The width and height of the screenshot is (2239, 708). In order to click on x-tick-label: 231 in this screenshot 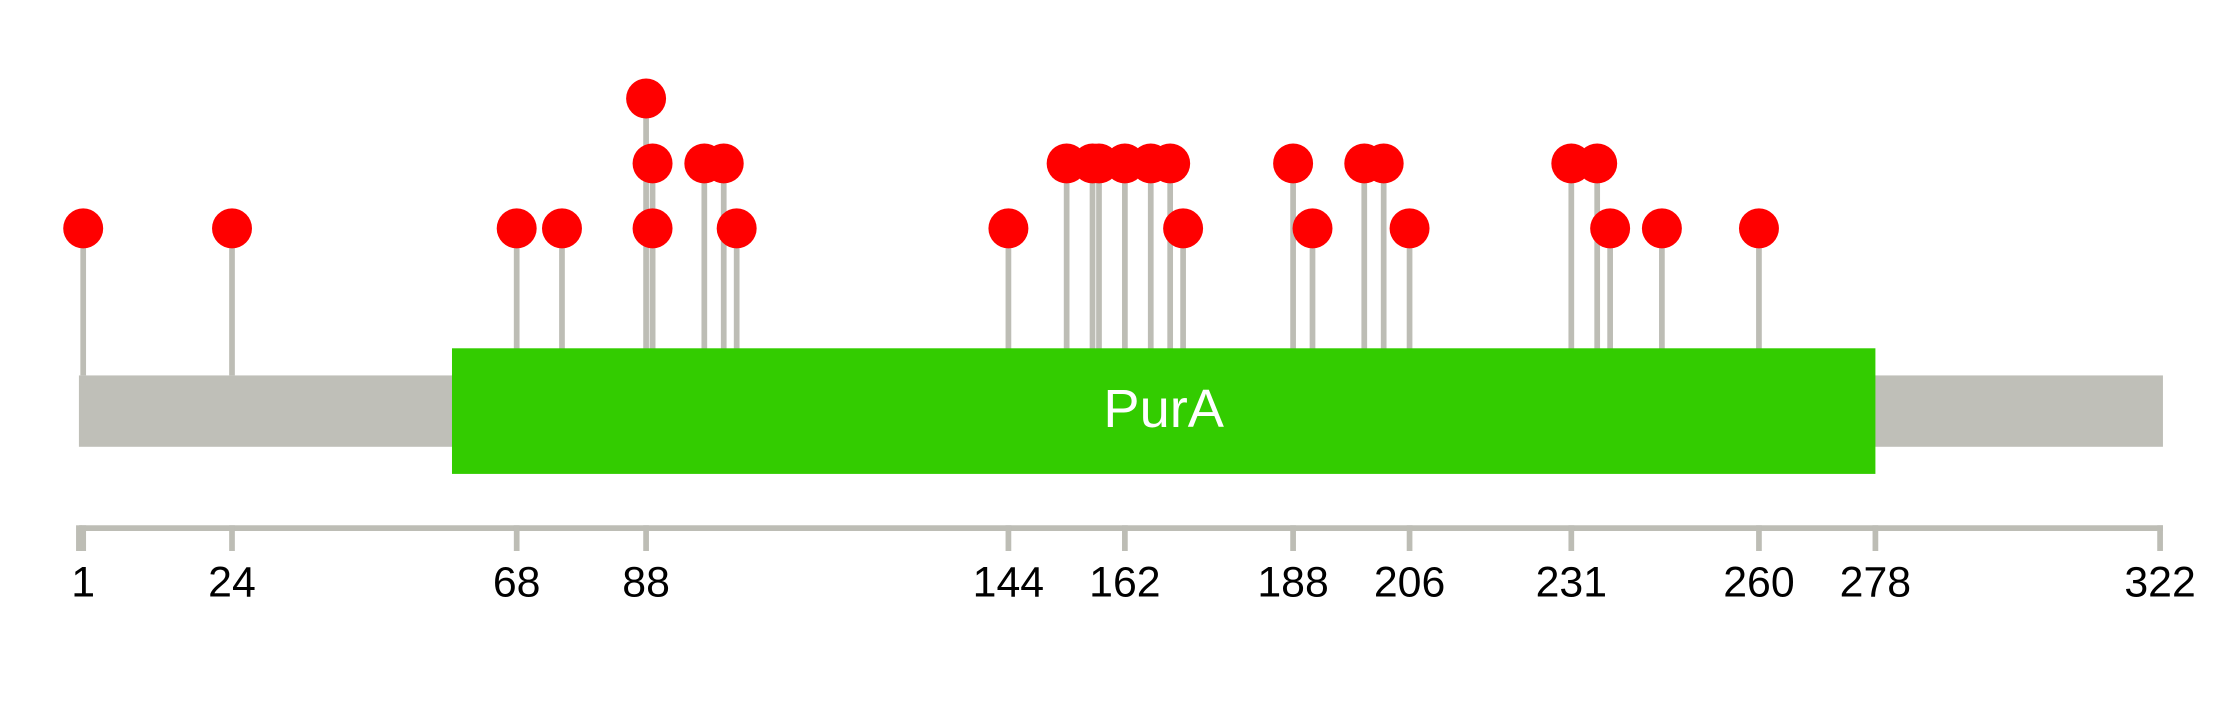, I will do `click(1571, 583)`.